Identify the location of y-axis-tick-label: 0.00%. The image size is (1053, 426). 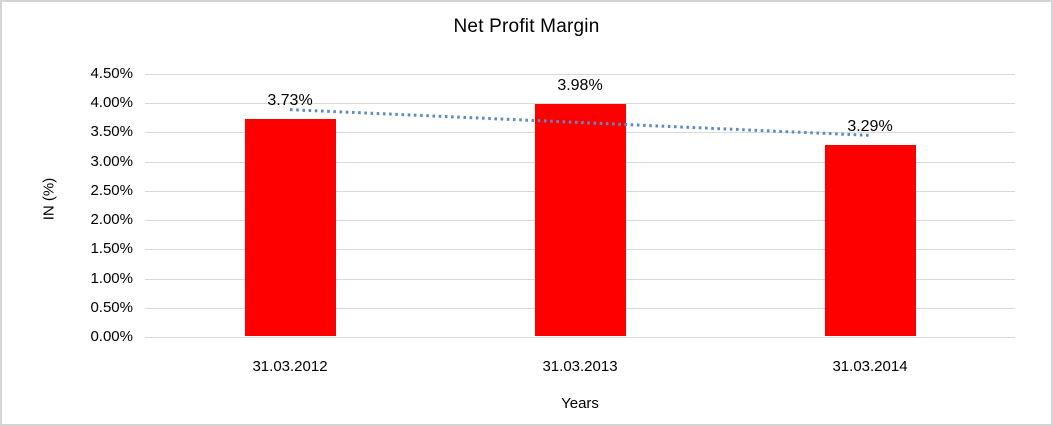
(111, 336).